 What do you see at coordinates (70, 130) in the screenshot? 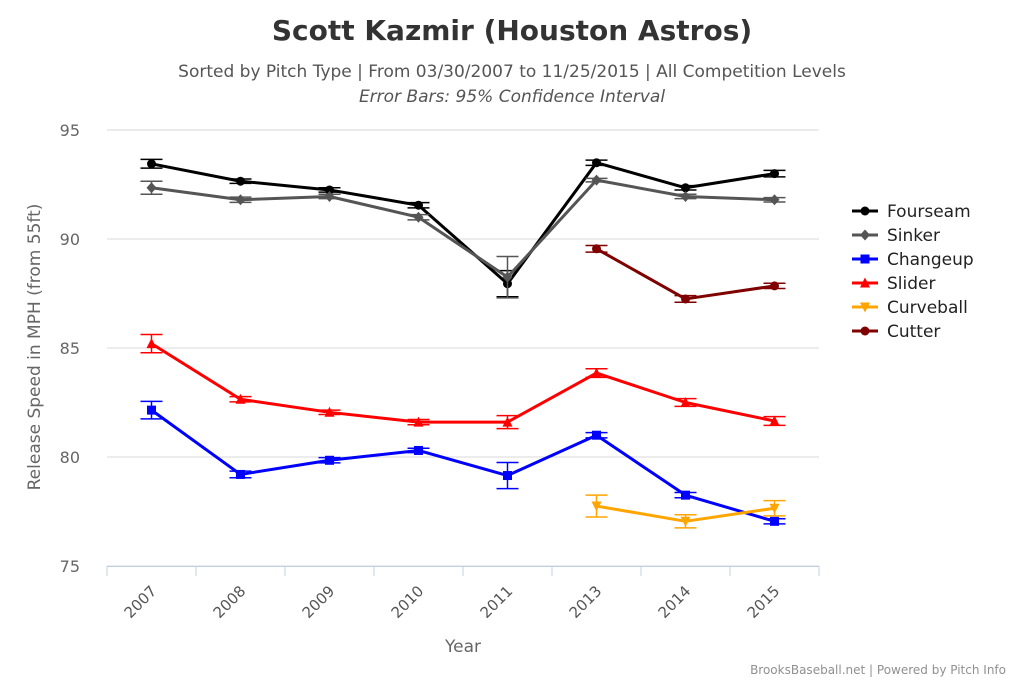
I see `y-tick-label: 95` at bounding box center [70, 130].